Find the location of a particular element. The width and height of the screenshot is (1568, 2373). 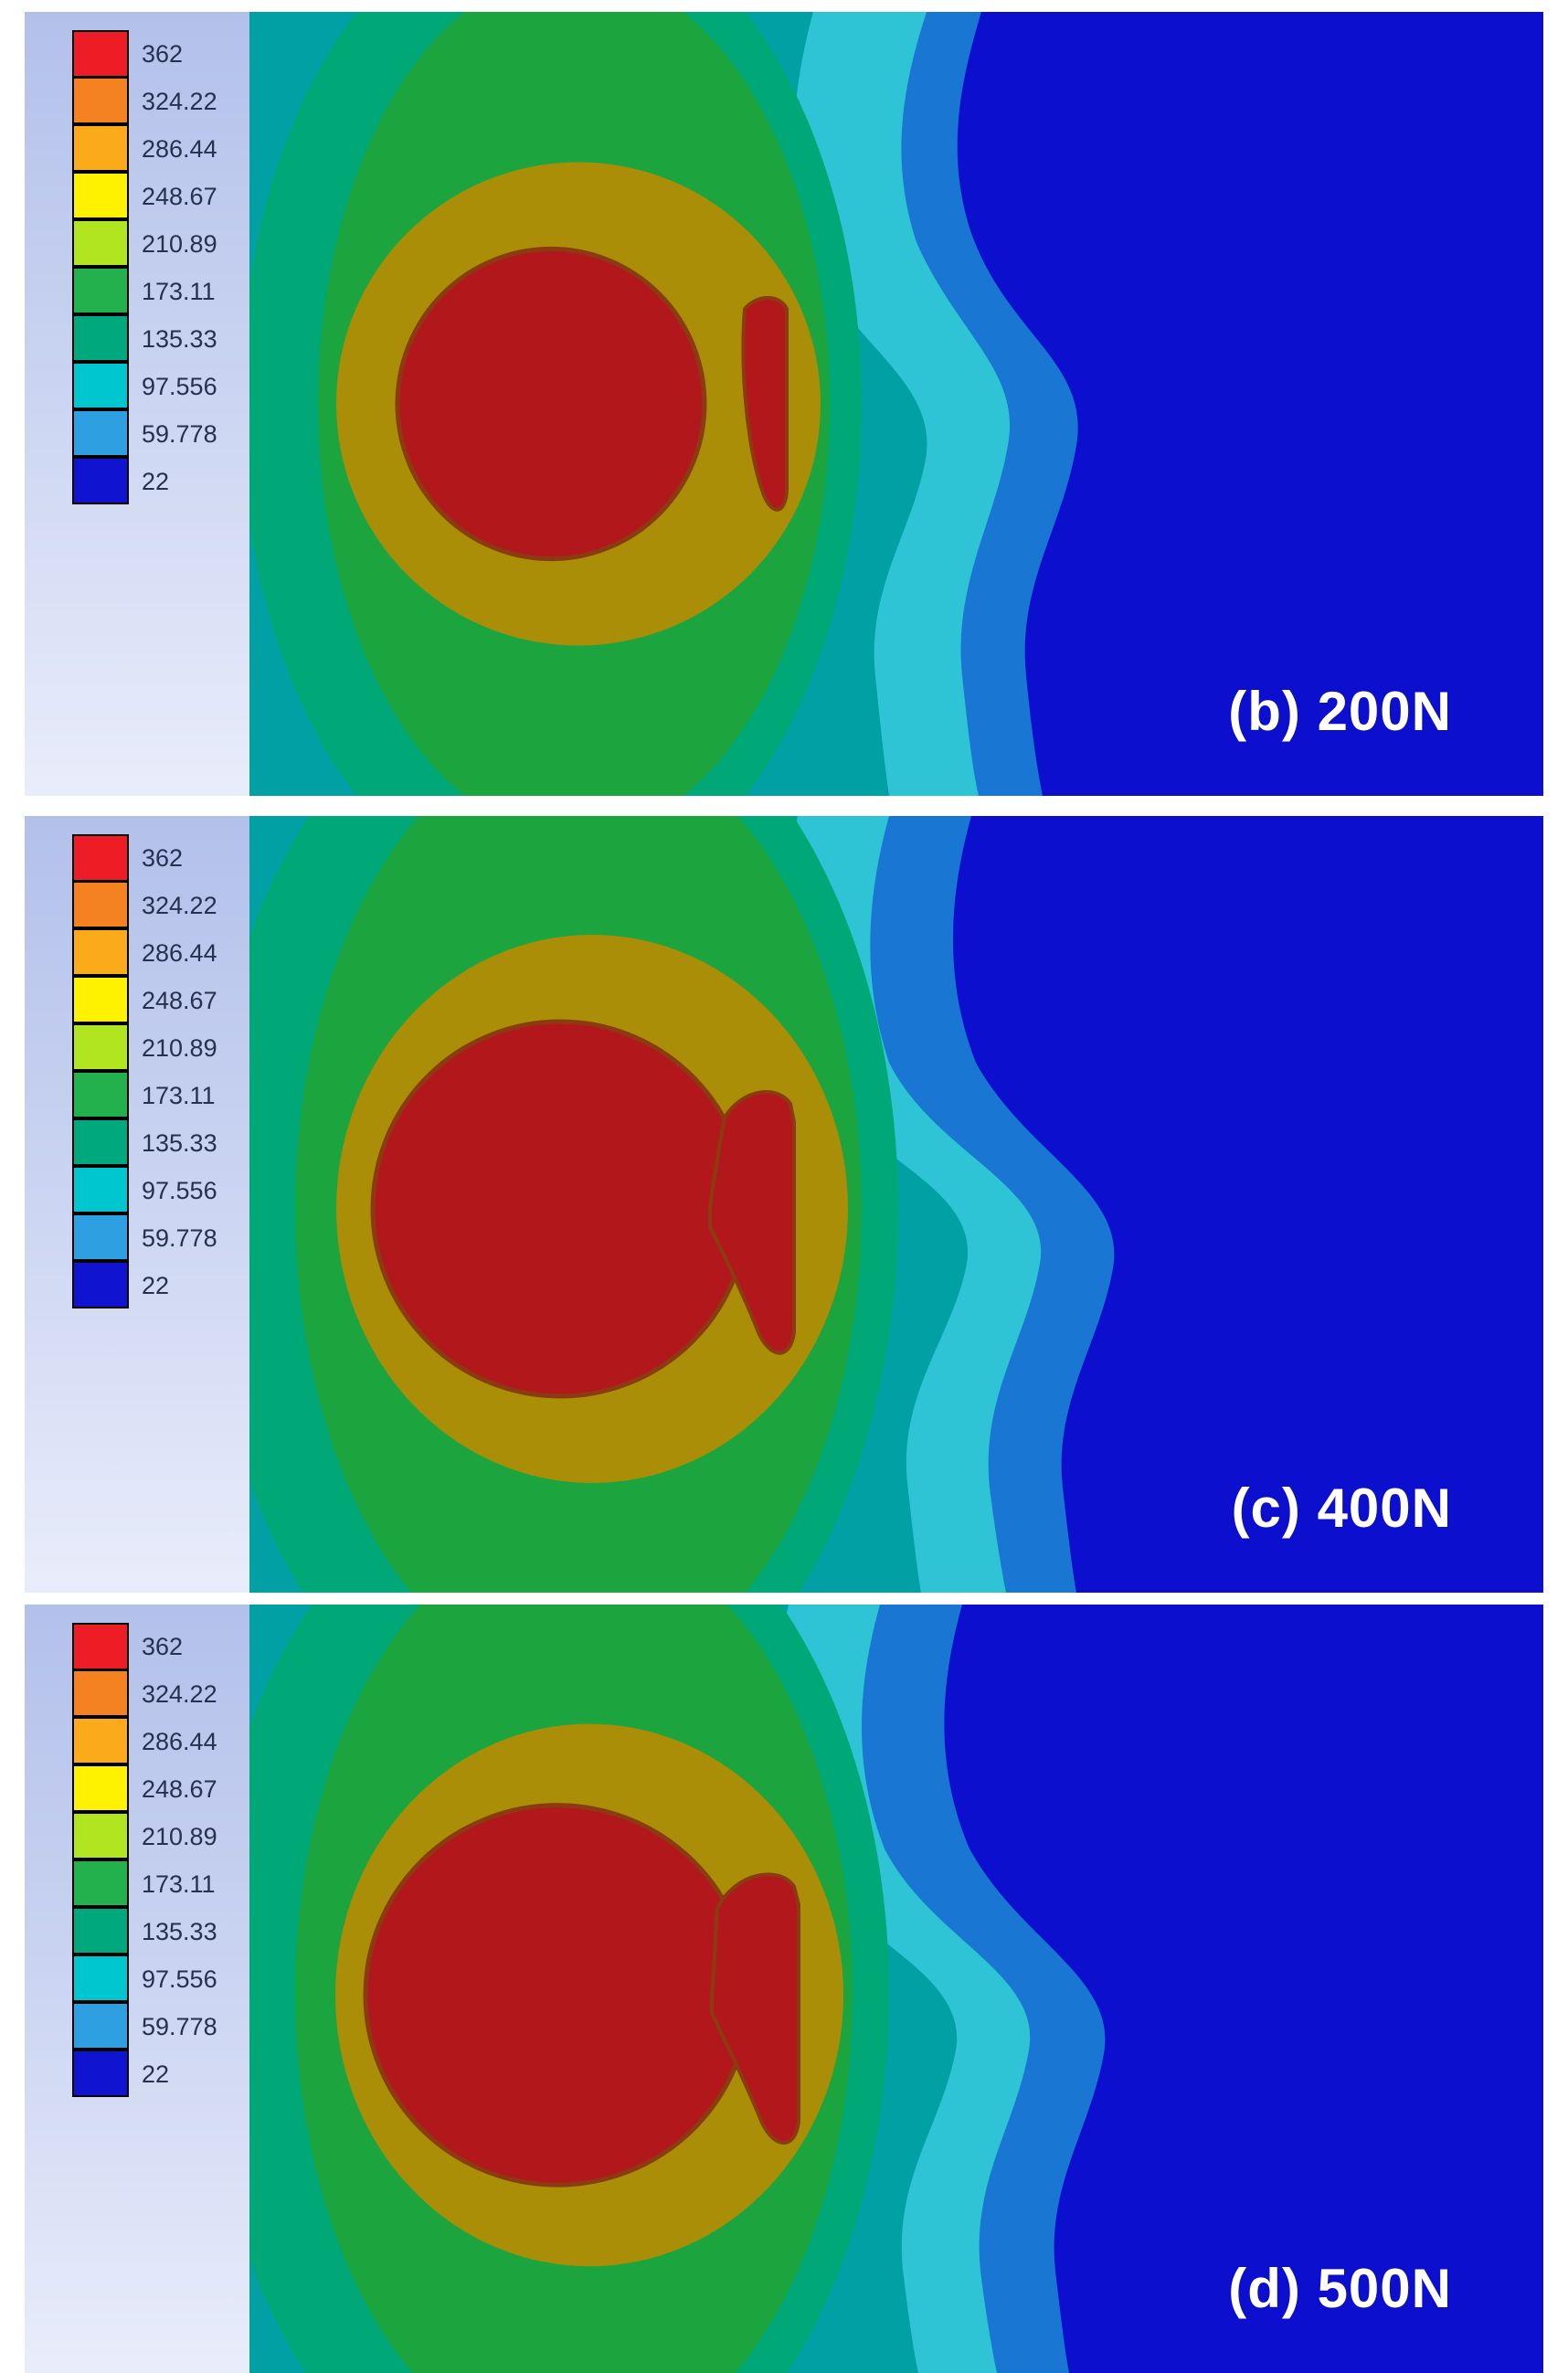

panel-caption: (b) 200N is located at coordinates (1340, 711).